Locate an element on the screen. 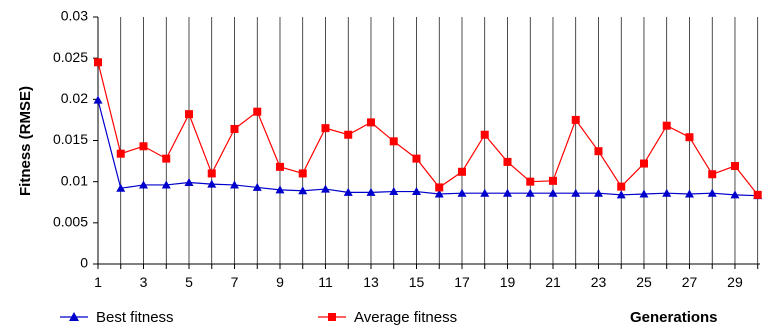 The image size is (769, 332). x-tick-label: 5 is located at coordinates (189, 282).